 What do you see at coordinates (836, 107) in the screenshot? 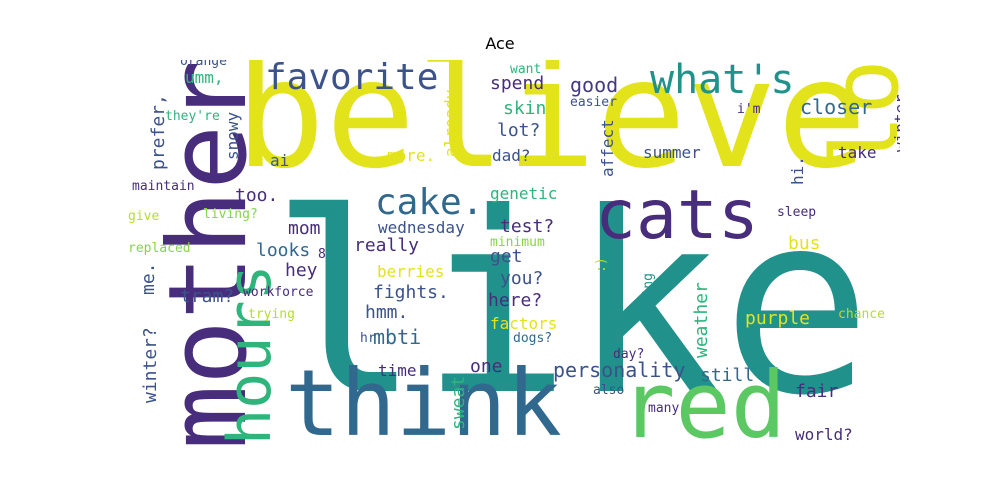
I see `word-closer: closer` at bounding box center [836, 107].